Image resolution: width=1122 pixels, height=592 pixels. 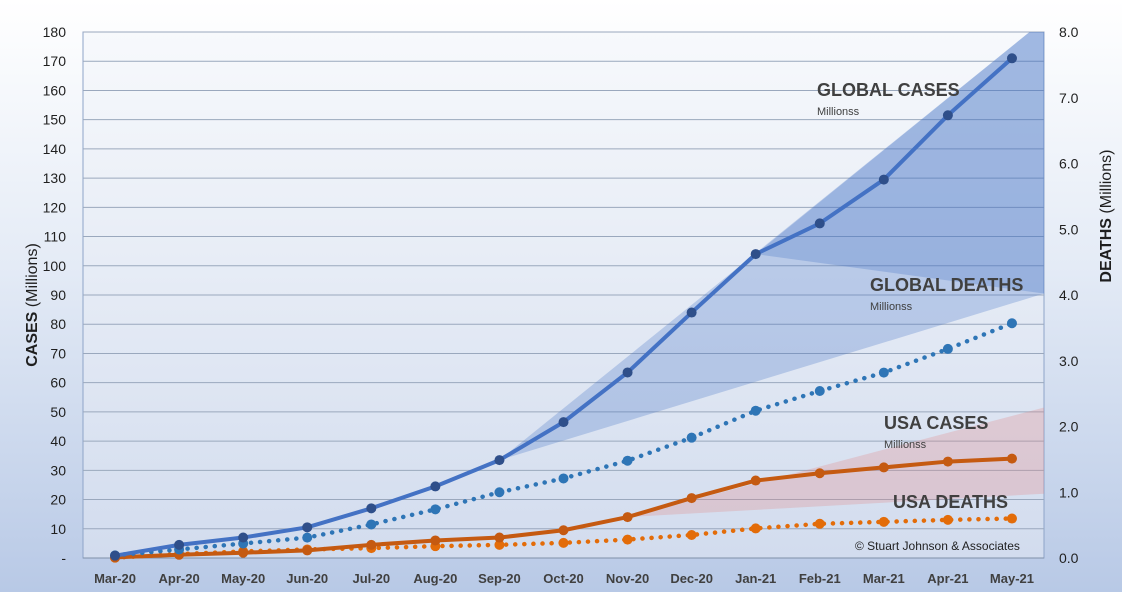 What do you see at coordinates (58, 500) in the screenshot?
I see `left-axis-tick-label: 20` at bounding box center [58, 500].